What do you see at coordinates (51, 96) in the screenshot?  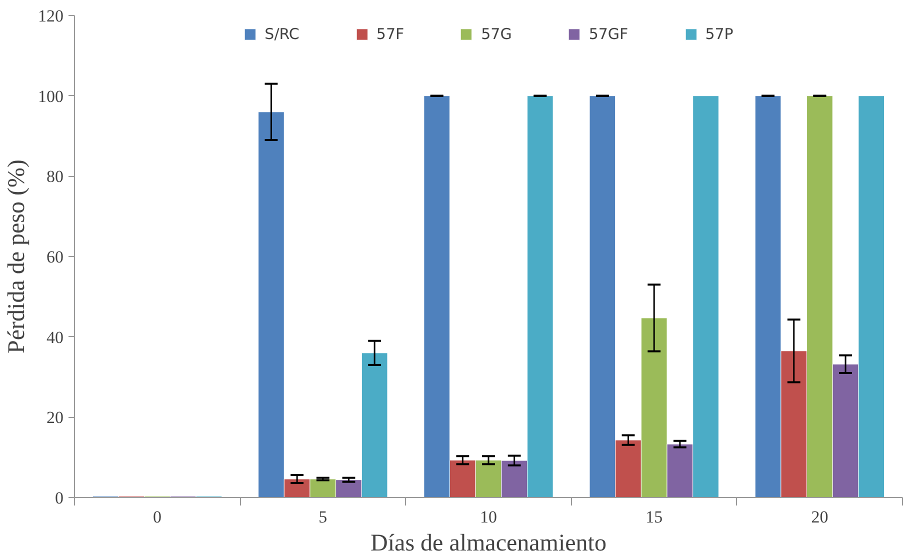 I see `y-tick-label: 100` at bounding box center [51, 96].